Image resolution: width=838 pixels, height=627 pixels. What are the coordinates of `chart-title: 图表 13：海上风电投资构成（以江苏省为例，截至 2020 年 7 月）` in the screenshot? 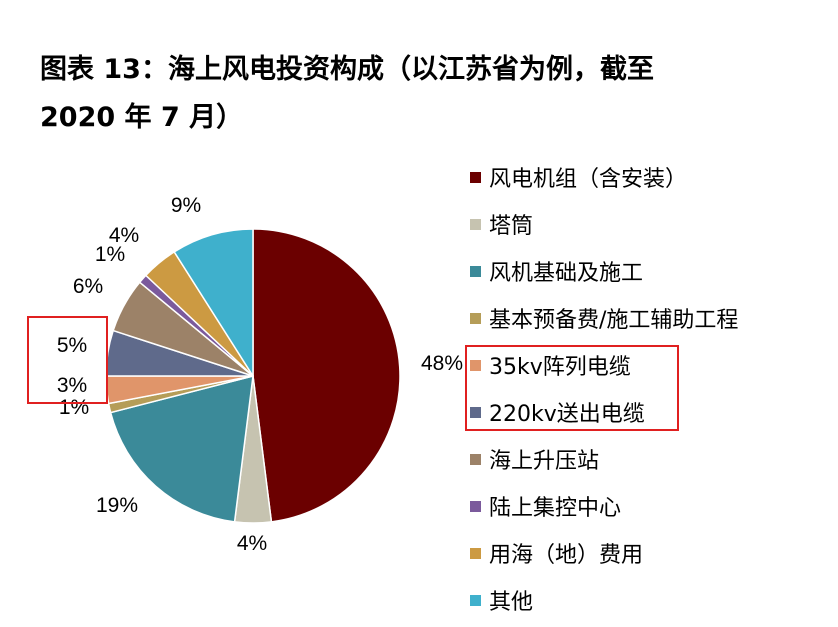 It's located at (420, 94).